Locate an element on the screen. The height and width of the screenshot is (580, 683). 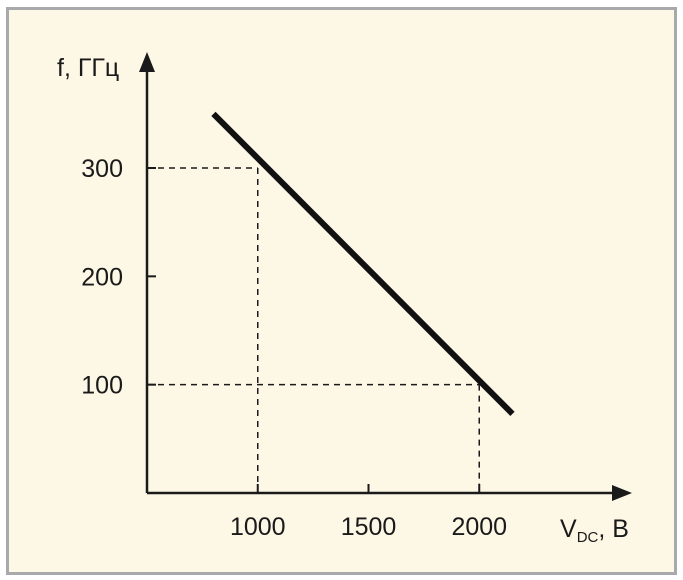
y-tick-label-100: 100 is located at coordinates (102, 386).